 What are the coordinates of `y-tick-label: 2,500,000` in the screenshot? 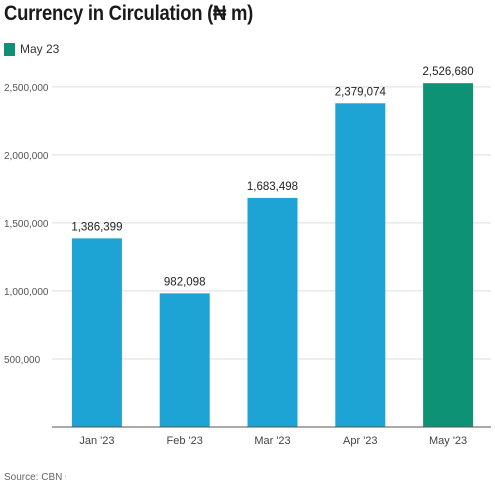 It's located at (26, 88).